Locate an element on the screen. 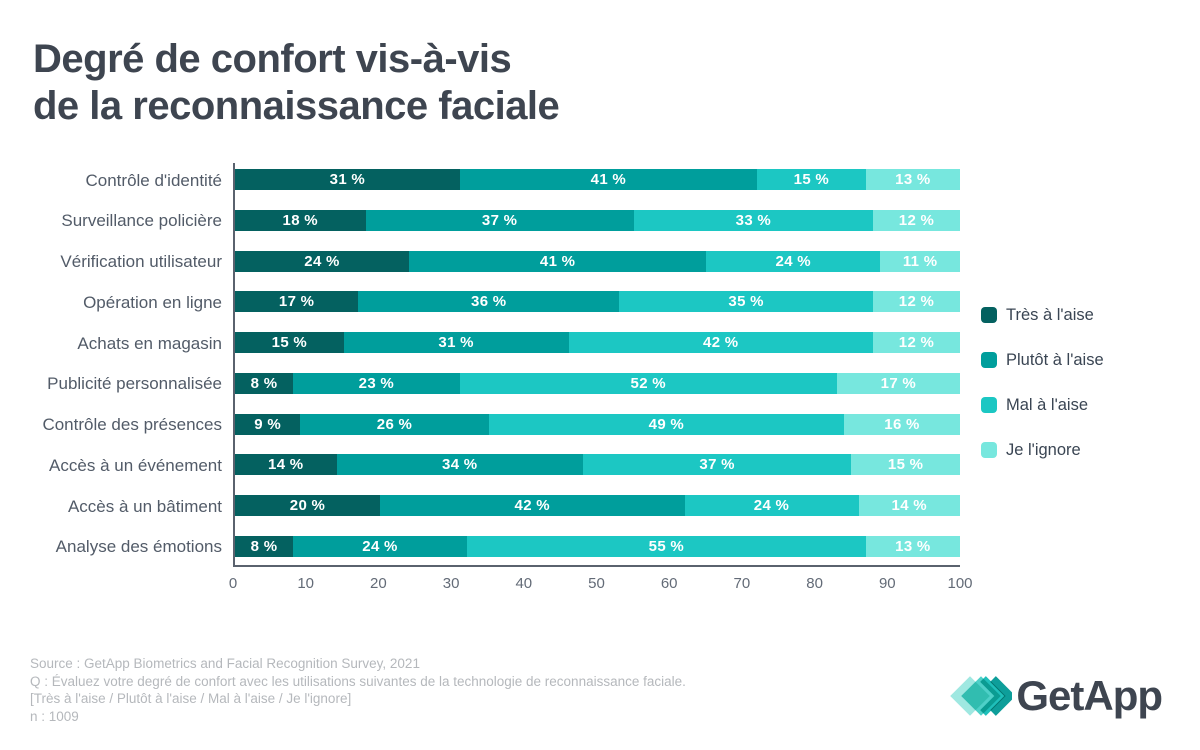 Image resolution: width=1200 pixels, height=750 pixels. x-tick-label: 0 is located at coordinates (233, 583).